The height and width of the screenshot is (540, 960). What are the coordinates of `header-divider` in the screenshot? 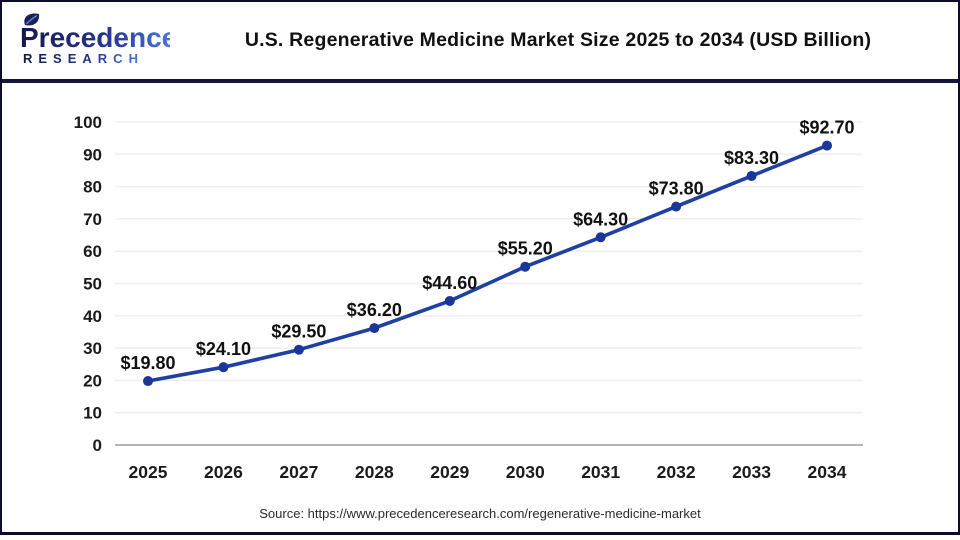 It's located at (480, 81).